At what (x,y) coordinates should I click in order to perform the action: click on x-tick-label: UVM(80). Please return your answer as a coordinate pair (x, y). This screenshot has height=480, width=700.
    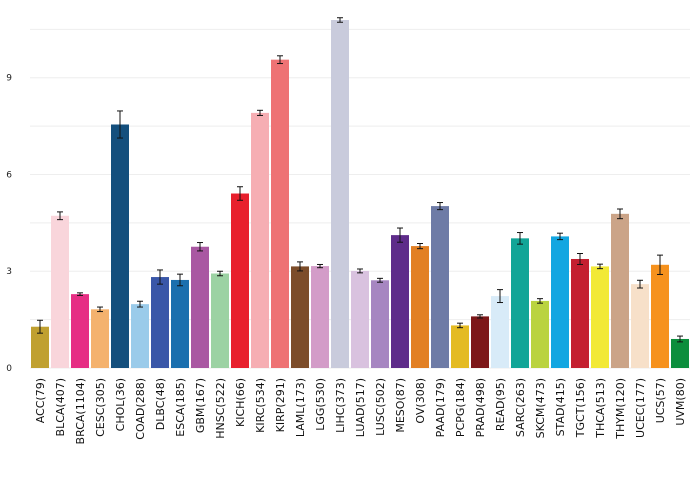
    Looking at the image, I should click on (680, 402).